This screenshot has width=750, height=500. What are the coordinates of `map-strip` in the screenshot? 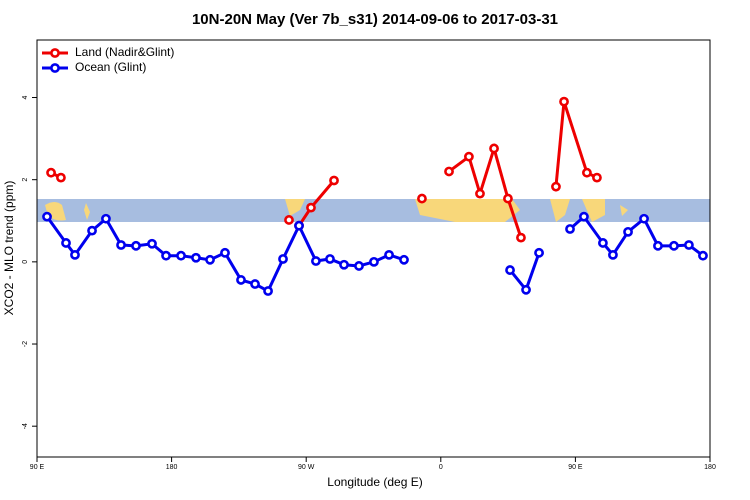 It's located at (373, 210).